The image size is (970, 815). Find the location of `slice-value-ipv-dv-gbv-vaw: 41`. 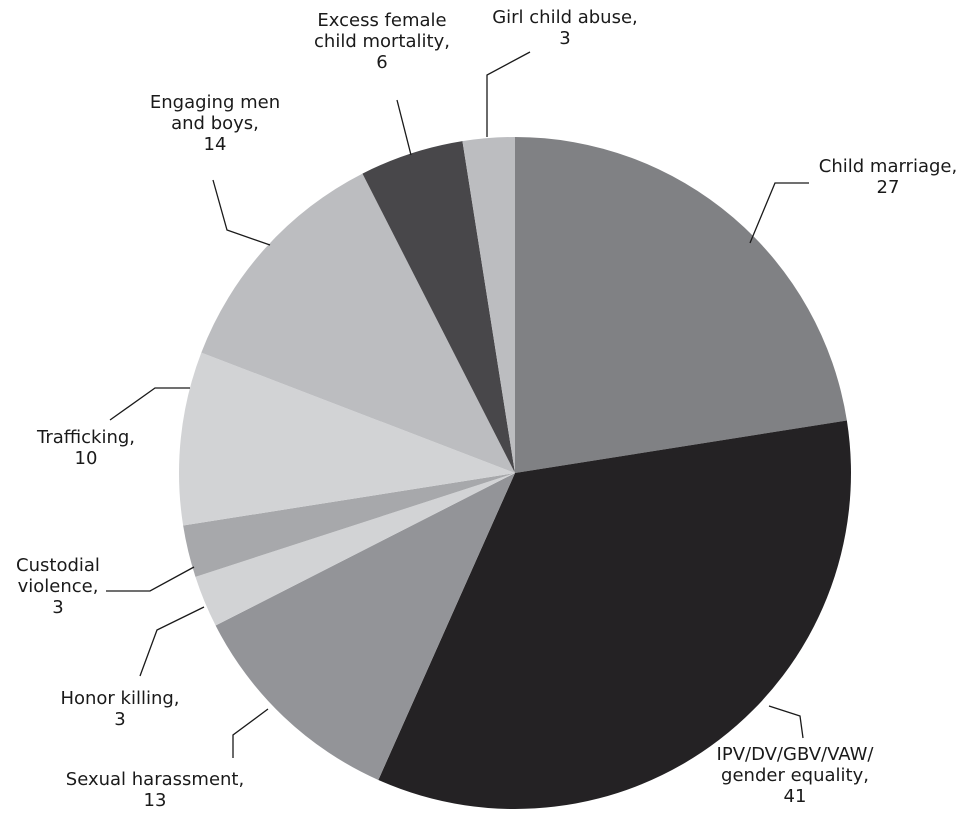

slice-value-ipv-dv-gbv-vaw: 41 is located at coordinates (795, 796).